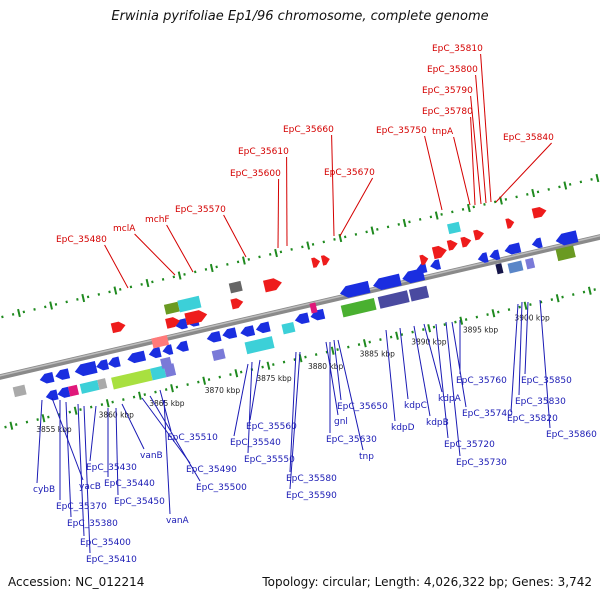 The height and width of the screenshot is (600, 600). I want to click on reverse-gene-label: EpC_35450, so click(139, 502).